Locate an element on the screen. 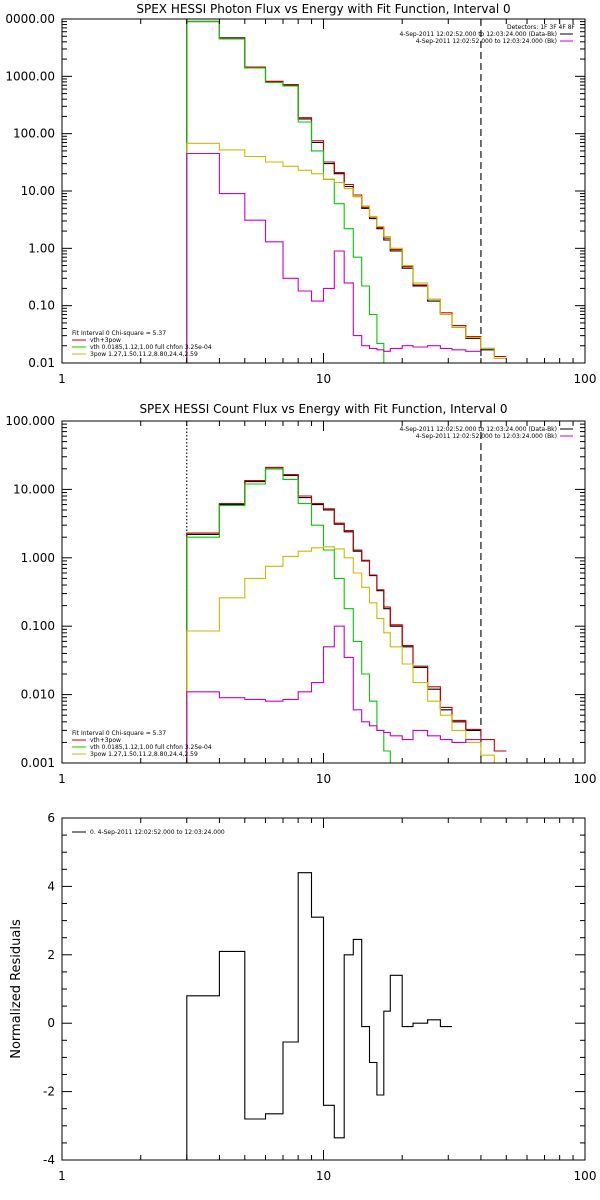 This screenshot has width=600, height=1200. series-line-vth-3pow is located at coordinates (346, 614).